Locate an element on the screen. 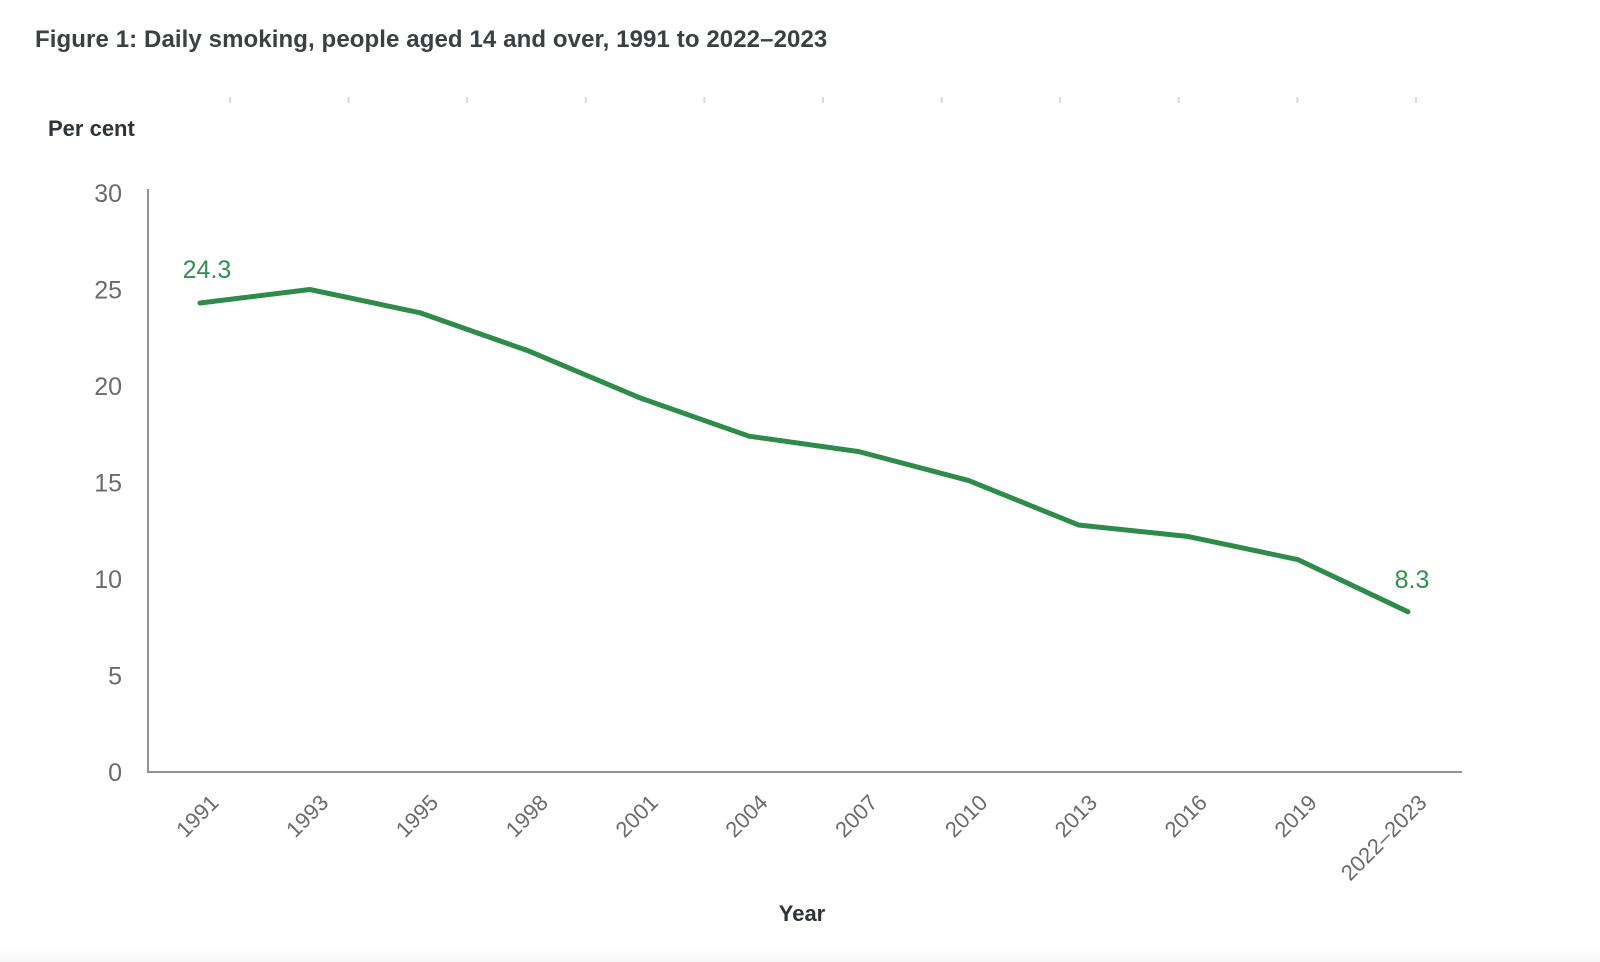  data-label-first: 24.3 is located at coordinates (207, 270).